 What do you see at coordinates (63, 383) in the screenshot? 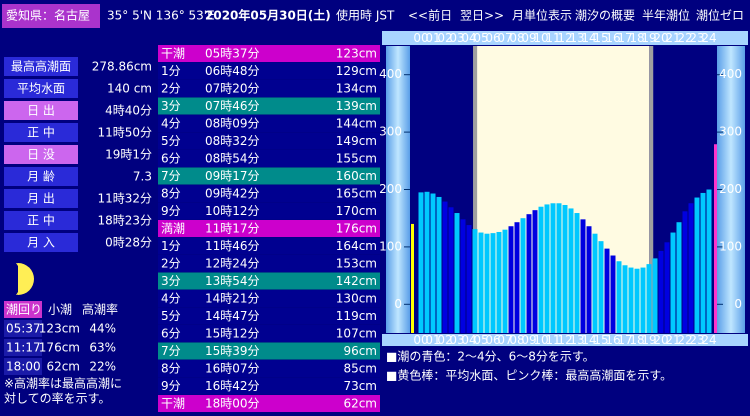
I see `summary-note: ※高潮率は最高高潮に` at bounding box center [63, 383].